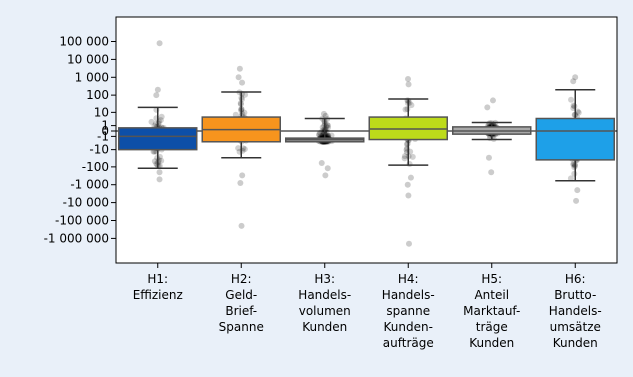  I want to click on y-tick-label: -1 000, so click(89, 185).